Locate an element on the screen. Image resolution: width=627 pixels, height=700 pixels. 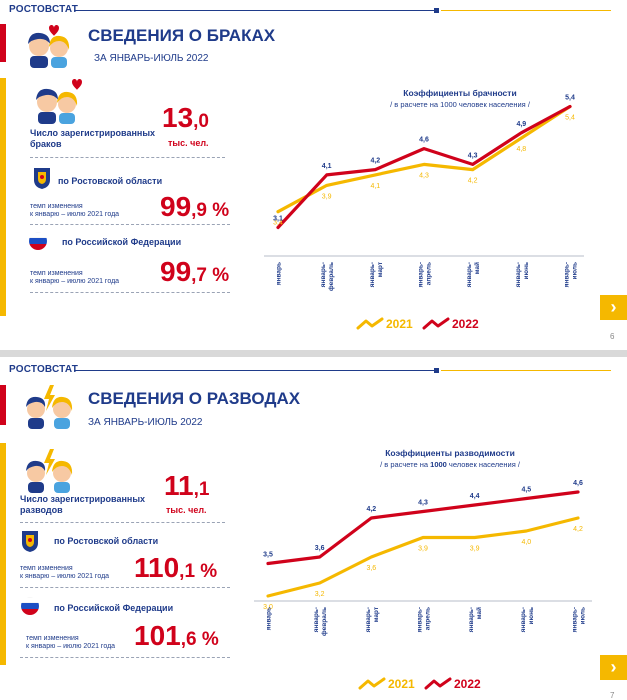
page-title: СВЕДЕНИЯ О РАЗВОДАХ is located at coordinates (194, 398).